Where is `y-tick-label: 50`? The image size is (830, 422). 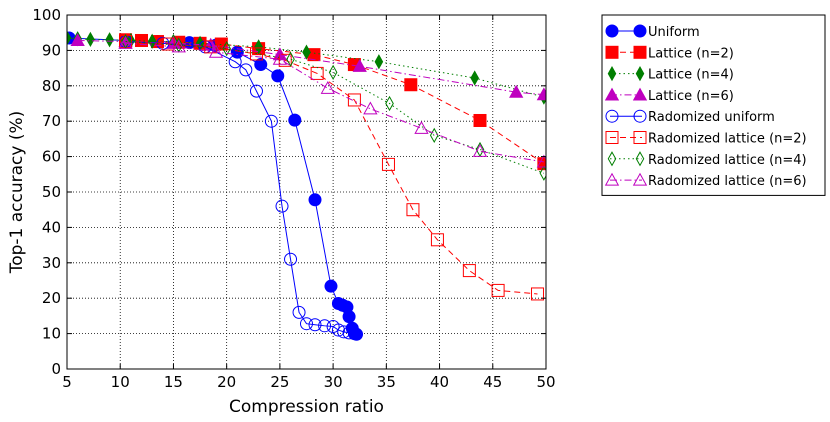
y-tick-label: 50 is located at coordinates (51, 192).